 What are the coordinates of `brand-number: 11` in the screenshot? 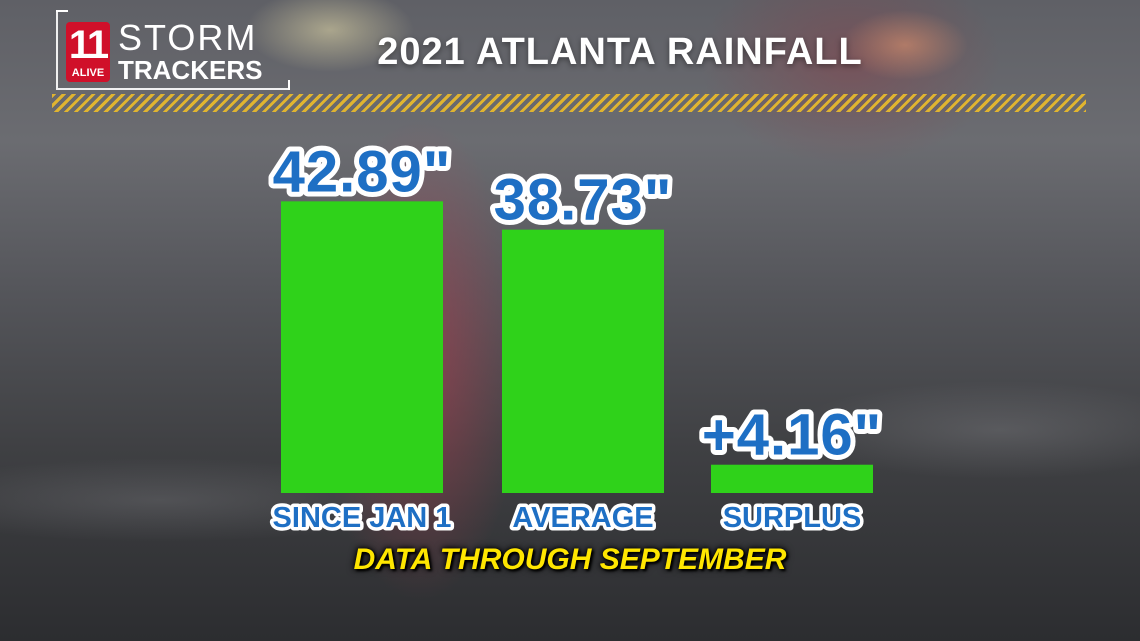 It's located at (88, 45).